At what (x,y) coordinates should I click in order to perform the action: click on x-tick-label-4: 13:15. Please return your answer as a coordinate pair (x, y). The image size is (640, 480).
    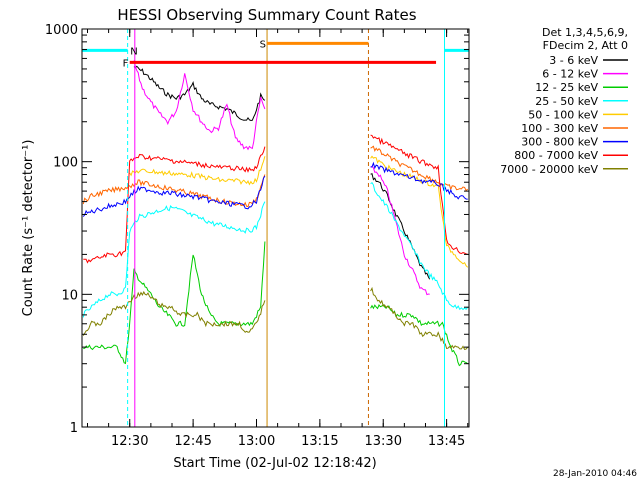
    Looking at the image, I should click on (319, 441).